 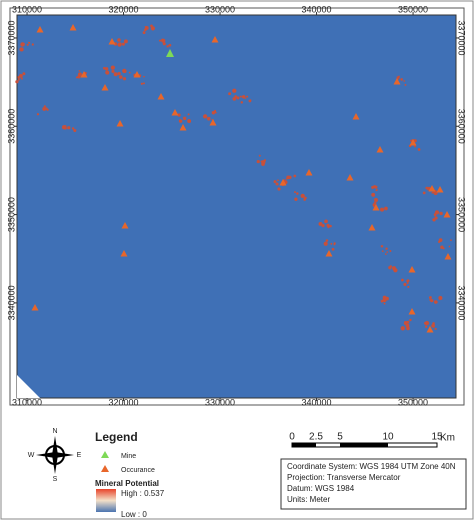 I want to click on legend-mine-symbol, so click(x=105, y=454).